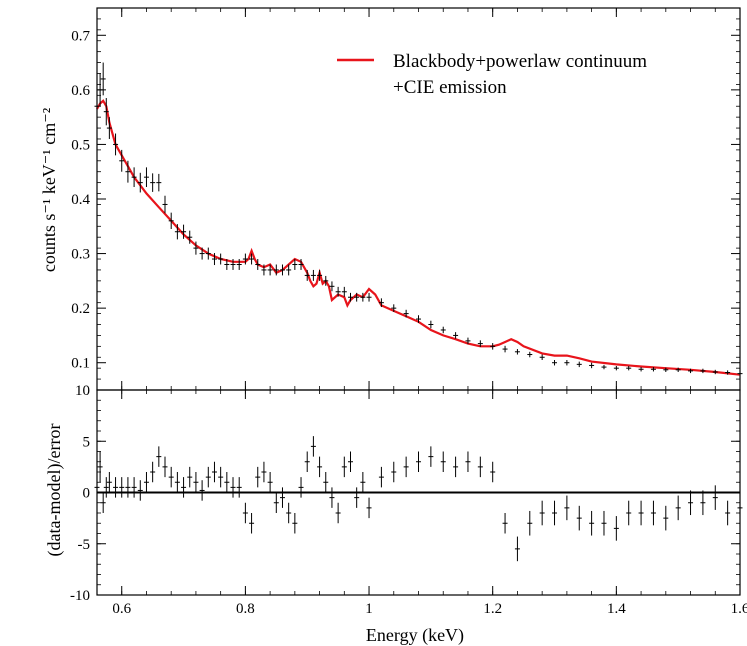 This screenshot has width=747, height=646. I want to click on top-y-axis-label: counts s⁻¹ keV⁻¹ cm⁻², so click(49, 190).